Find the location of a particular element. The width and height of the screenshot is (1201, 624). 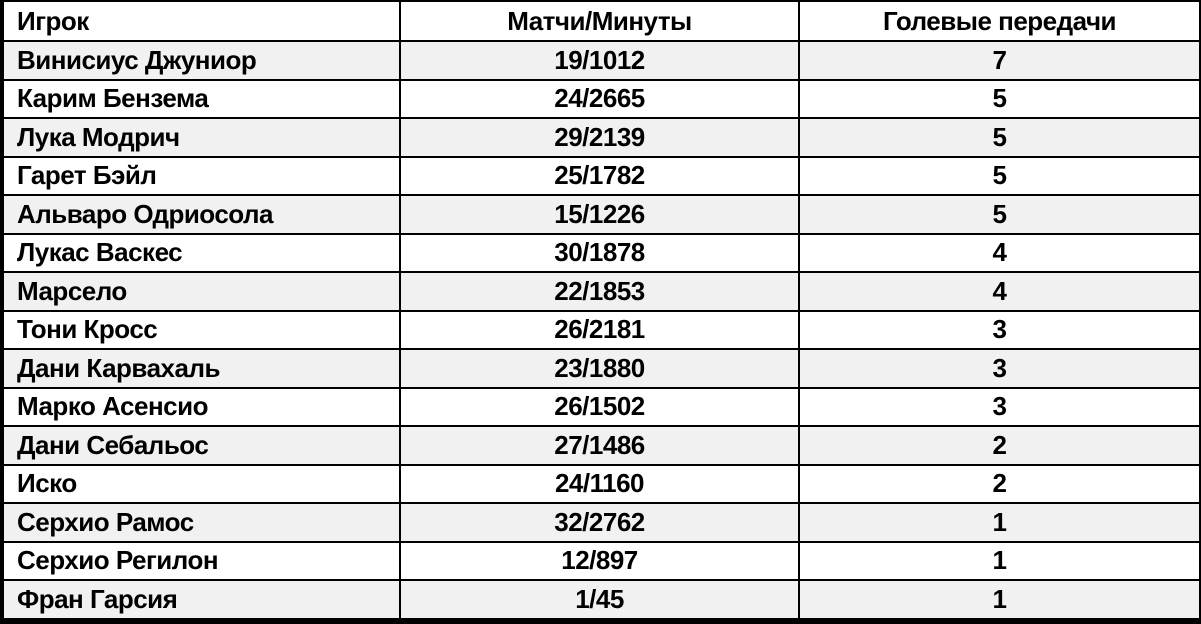

matches-minutes-cell: 12/897 is located at coordinates (599, 560).